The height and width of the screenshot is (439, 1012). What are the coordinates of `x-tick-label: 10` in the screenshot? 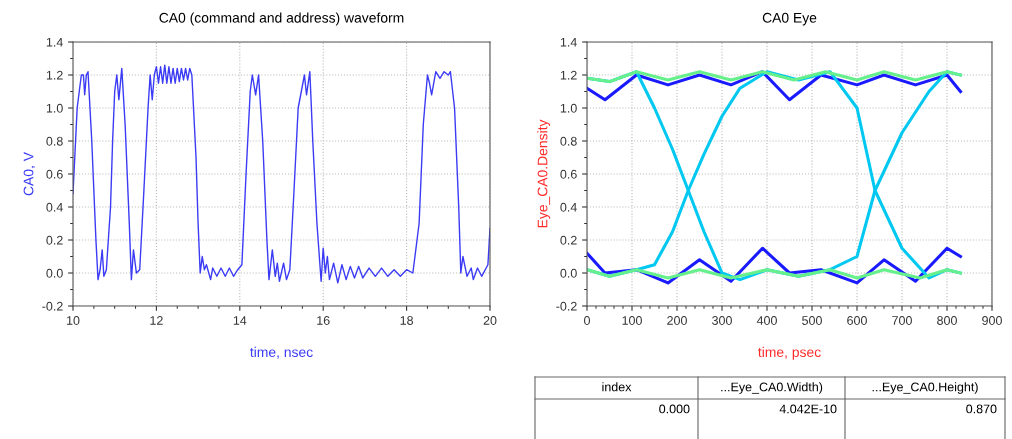 It's located at (73, 320).